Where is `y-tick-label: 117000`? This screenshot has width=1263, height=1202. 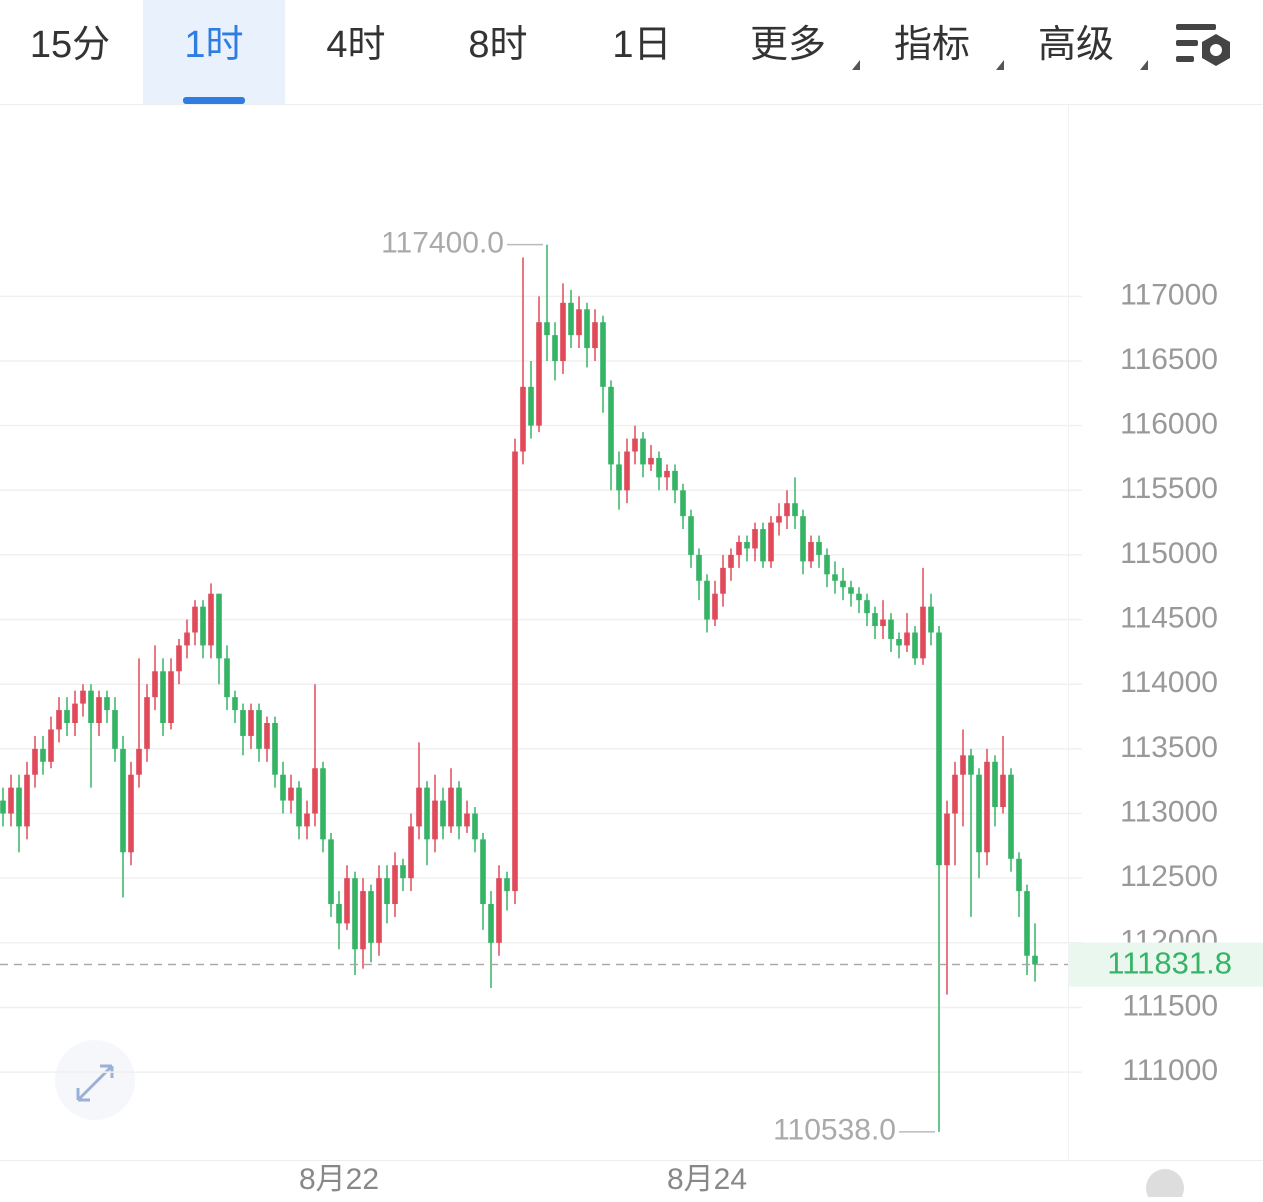
y-tick-label: 117000 is located at coordinates (1169, 294).